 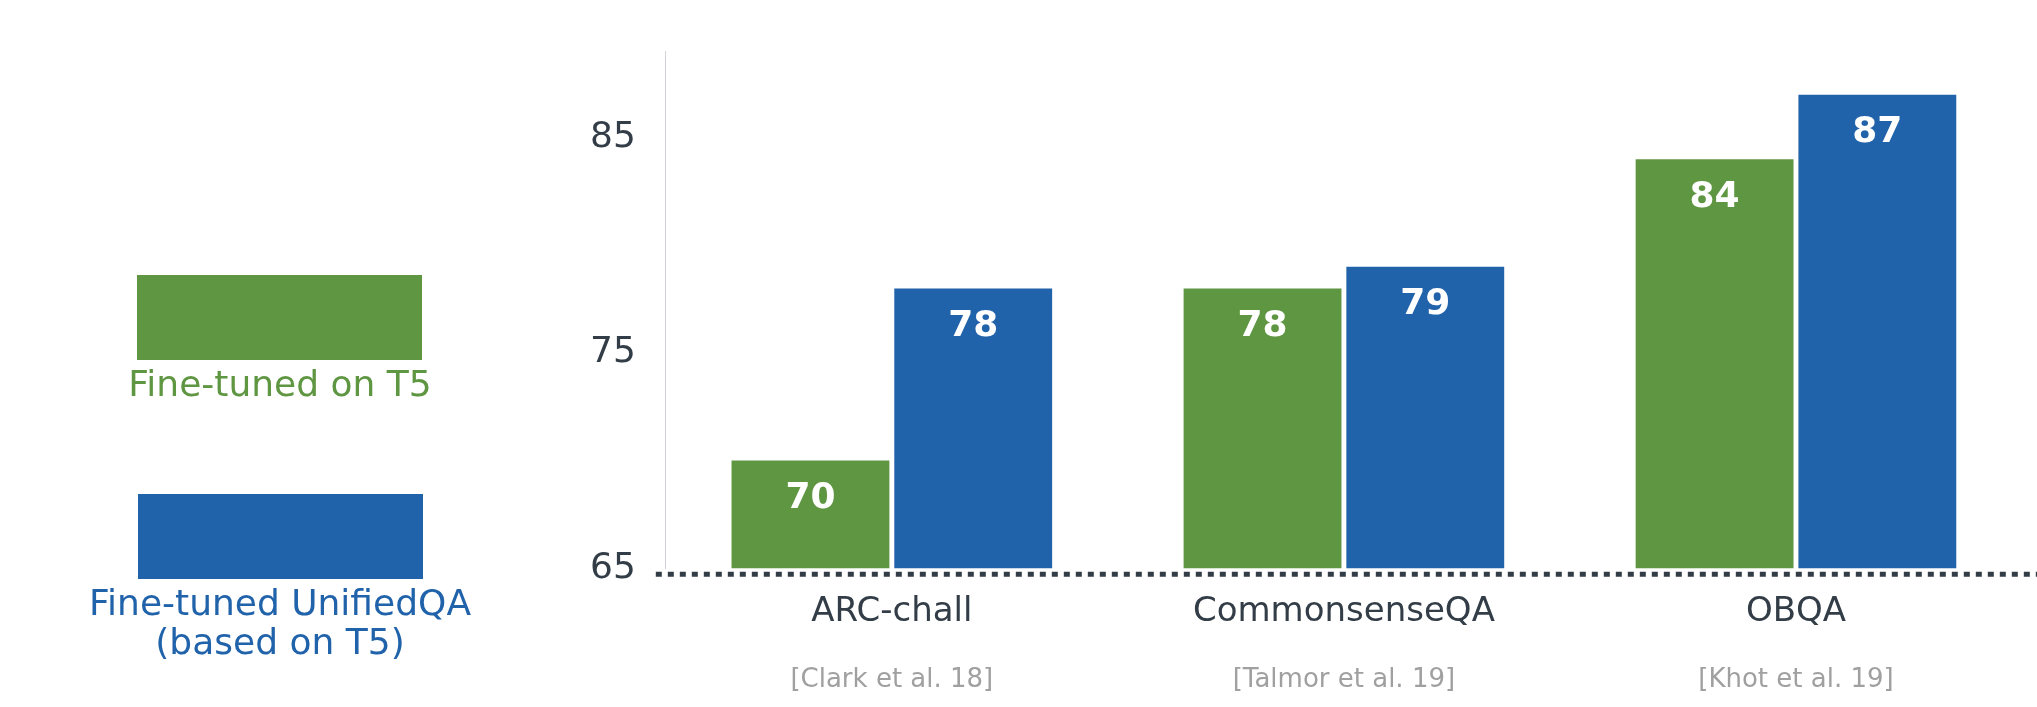 What do you see at coordinates (892, 677) in the screenshot?
I see `annotation: [Clark et al. 18]` at bounding box center [892, 677].